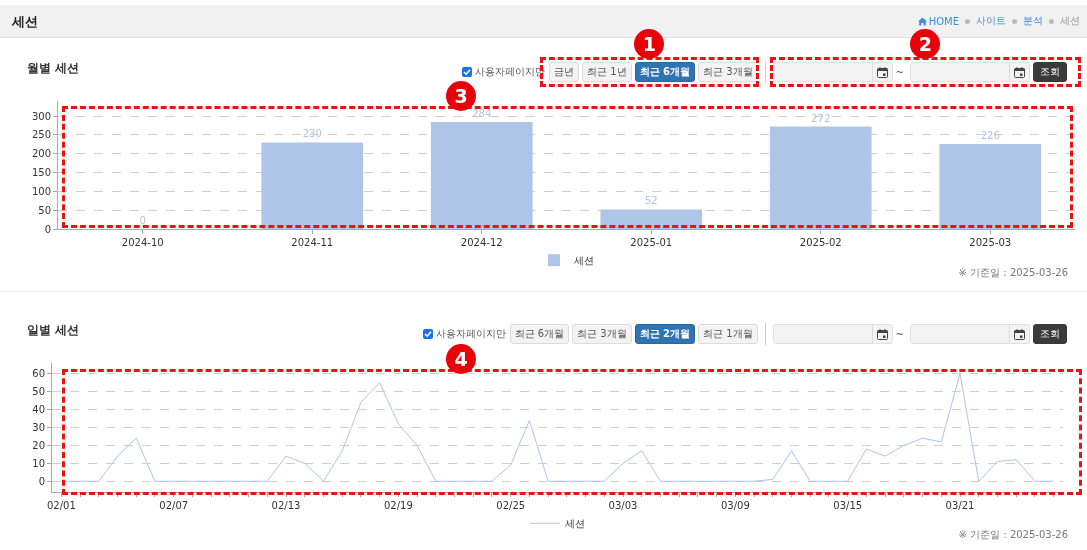  What do you see at coordinates (481, 242) in the screenshot?
I see `x-tick-label: 2024-12` at bounding box center [481, 242].